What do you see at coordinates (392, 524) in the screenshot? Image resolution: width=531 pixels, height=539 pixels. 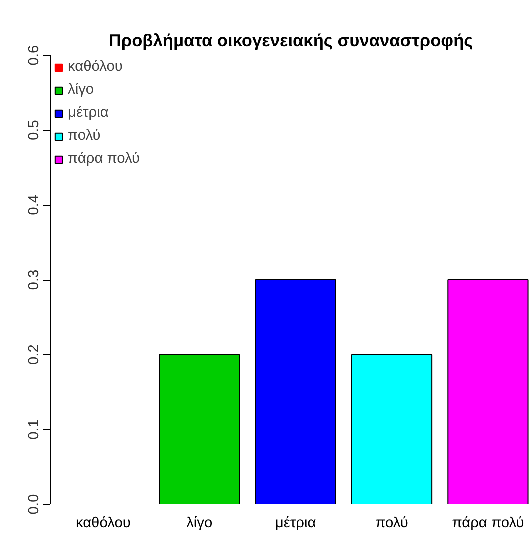 I see `x-tick-label: πολύ` at bounding box center [392, 524].